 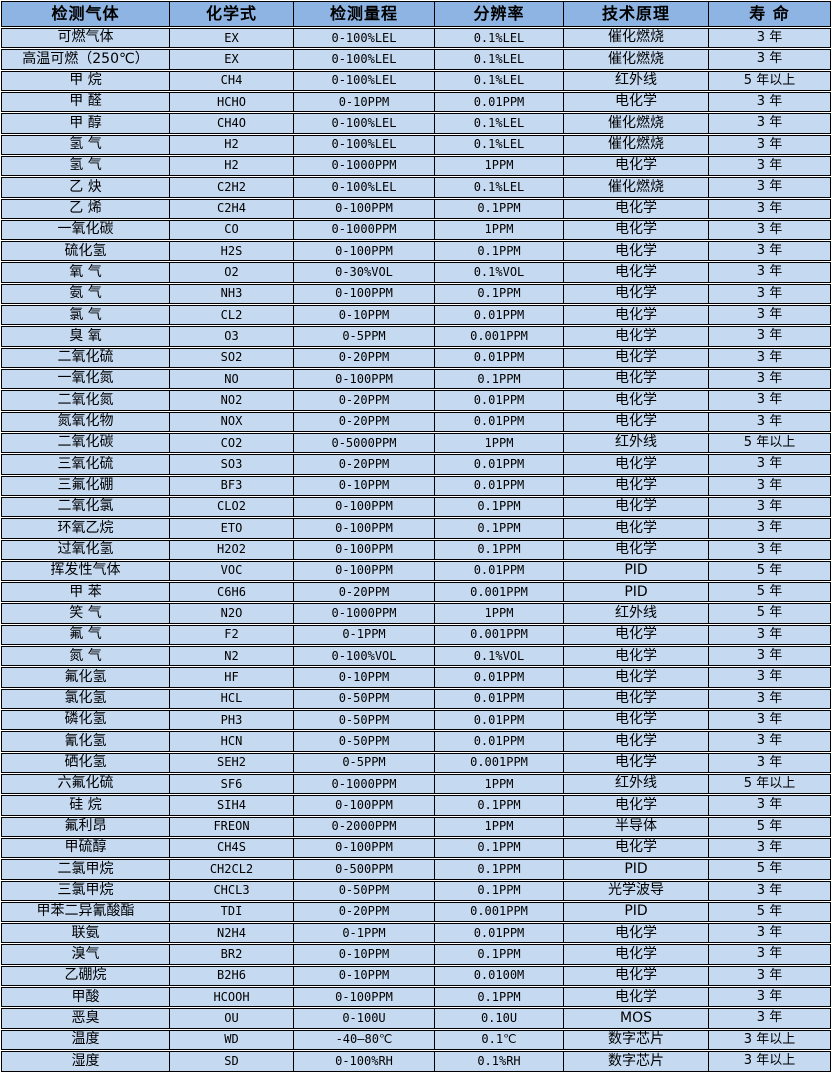 What do you see at coordinates (363, 443) in the screenshot?
I see `range-cell: 0-5000PPM` at bounding box center [363, 443].